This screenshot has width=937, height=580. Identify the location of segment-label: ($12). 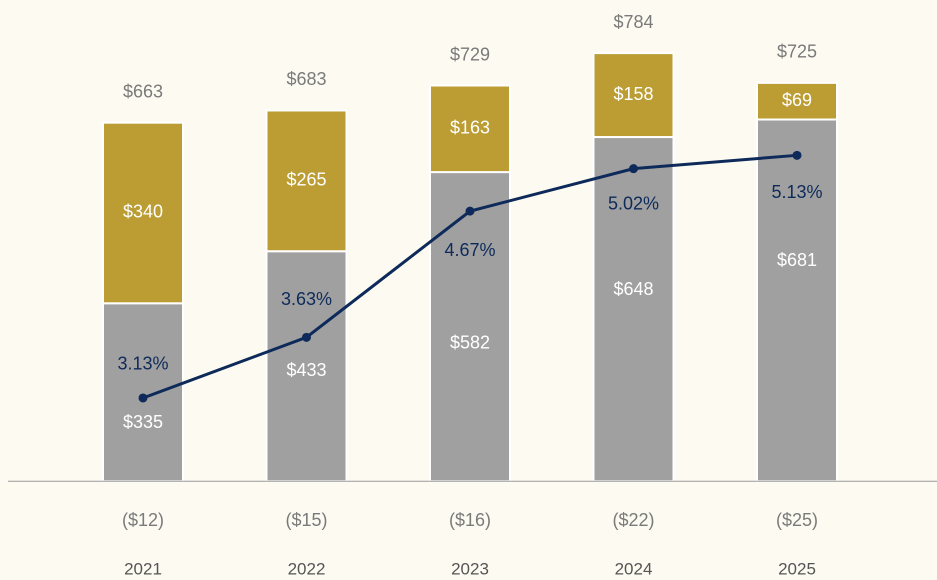
(143, 520).